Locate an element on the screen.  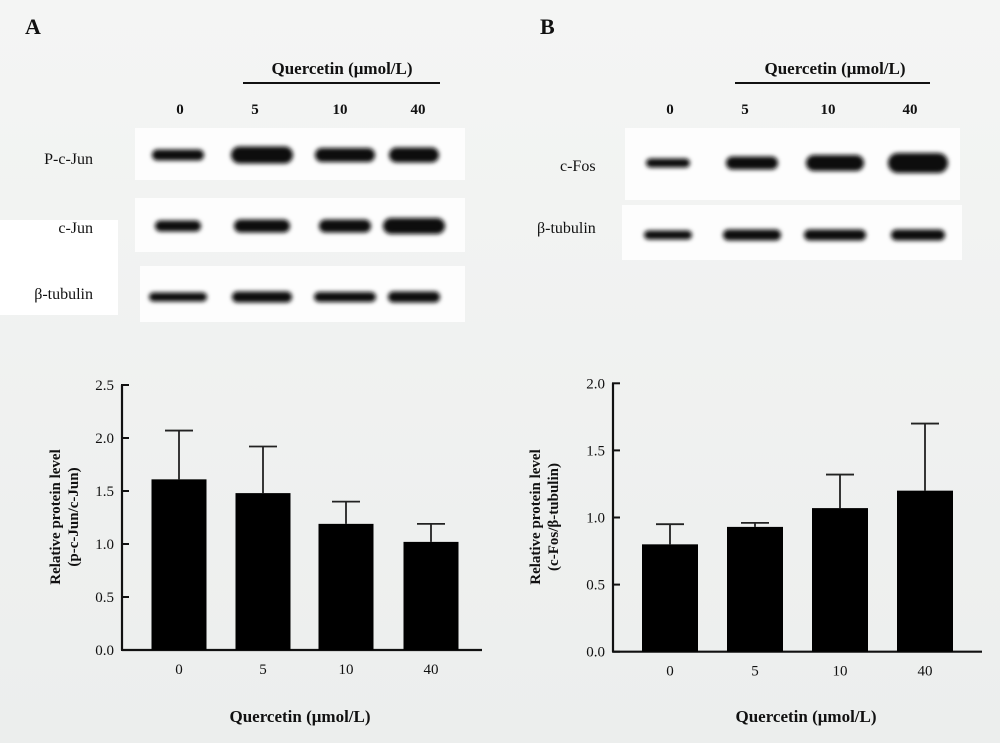
blot-row-label: c-Jun is located at coordinates (75, 228).